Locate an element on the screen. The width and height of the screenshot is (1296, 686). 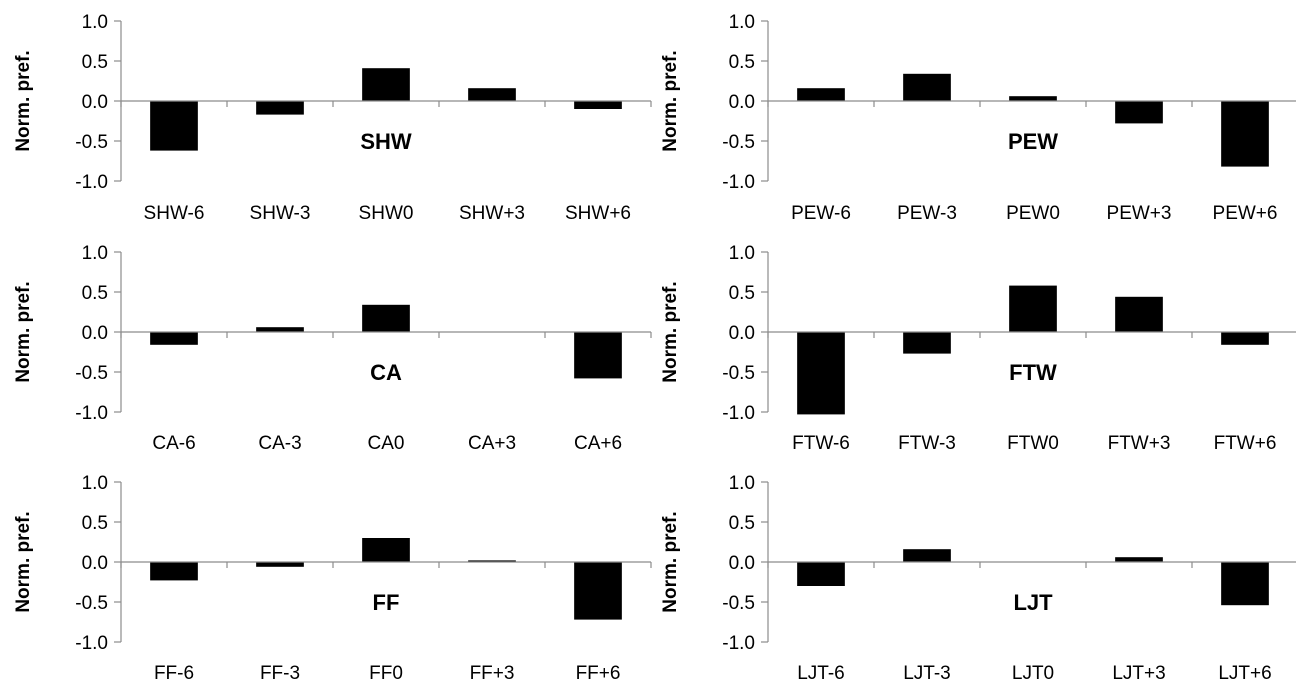
x-tick-label: LJT+6 is located at coordinates (1244, 673).